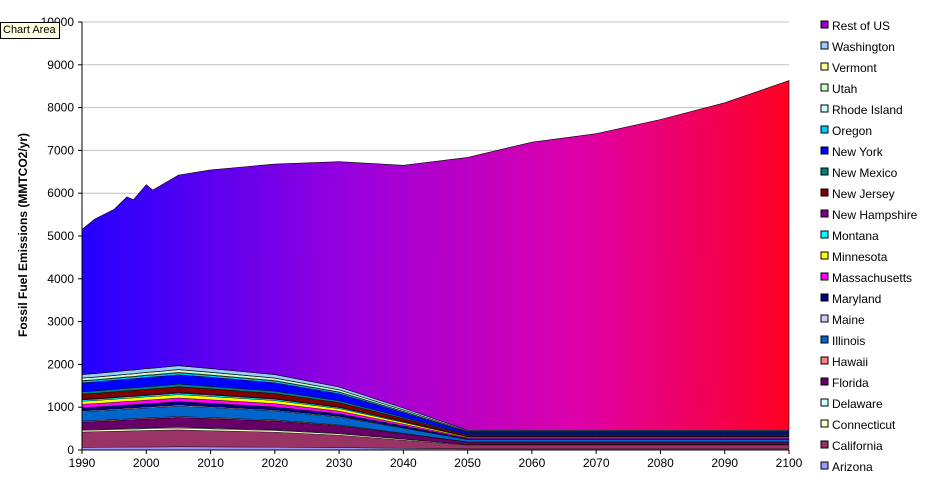  I want to click on x-tick-label: 2090, so click(724, 463).